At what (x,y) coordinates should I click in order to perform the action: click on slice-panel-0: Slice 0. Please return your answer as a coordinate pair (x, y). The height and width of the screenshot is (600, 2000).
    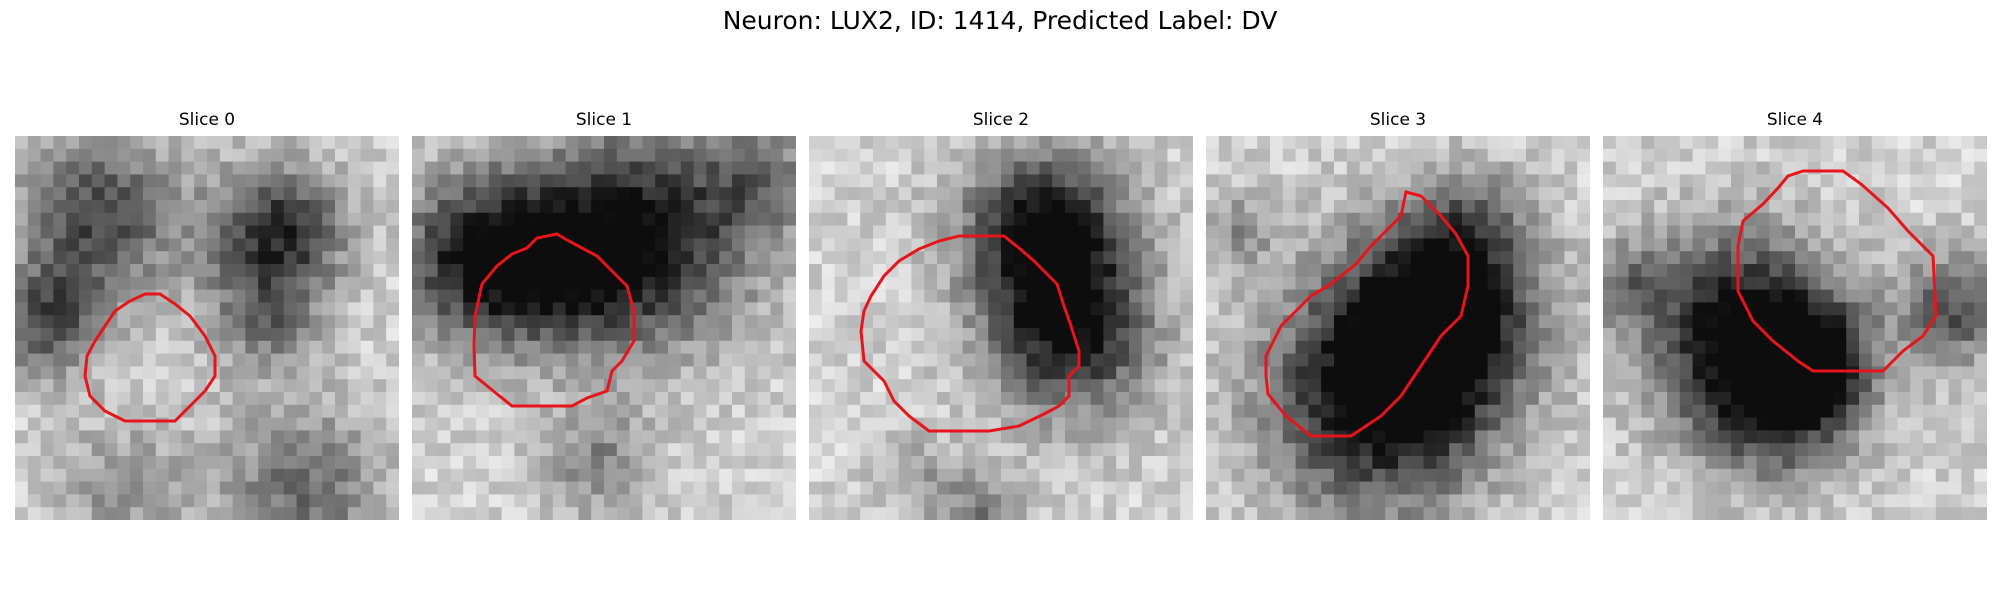
    Looking at the image, I should click on (207, 315).